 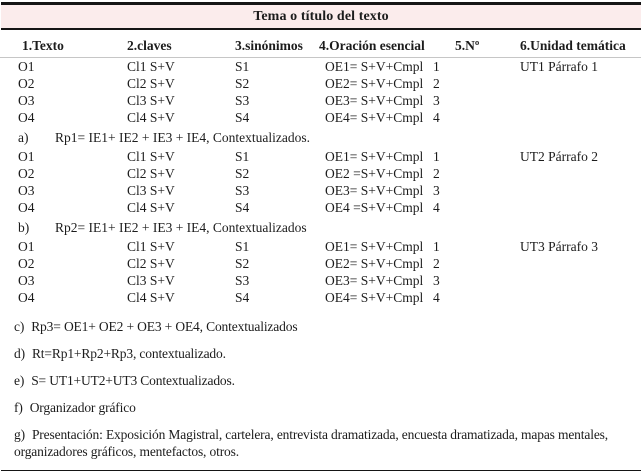 I want to click on footnote-d: d) Rt=Rp1+Rp2+Rp3, contextualizado., so click(x=321, y=353).